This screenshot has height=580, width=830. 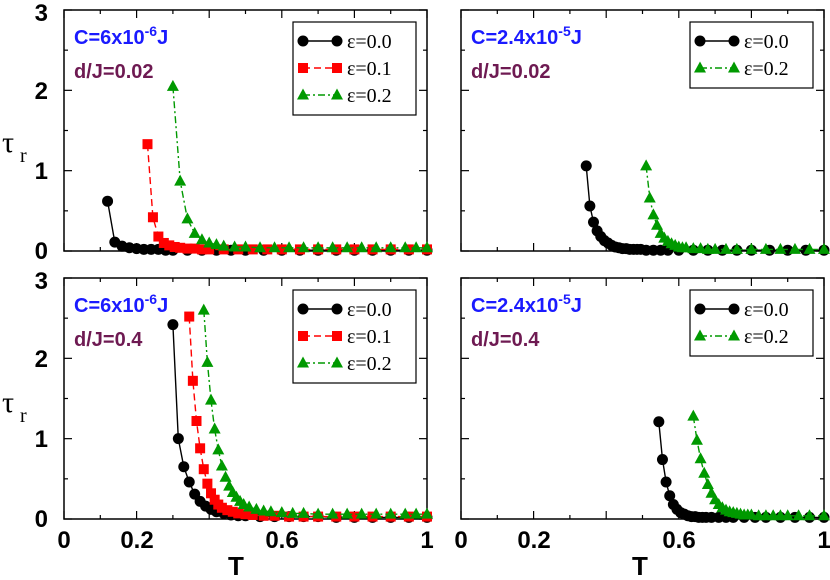 What do you see at coordinates (23, 416) in the screenshot?
I see `y-axis-label-sub-bottom: r` at bounding box center [23, 416].